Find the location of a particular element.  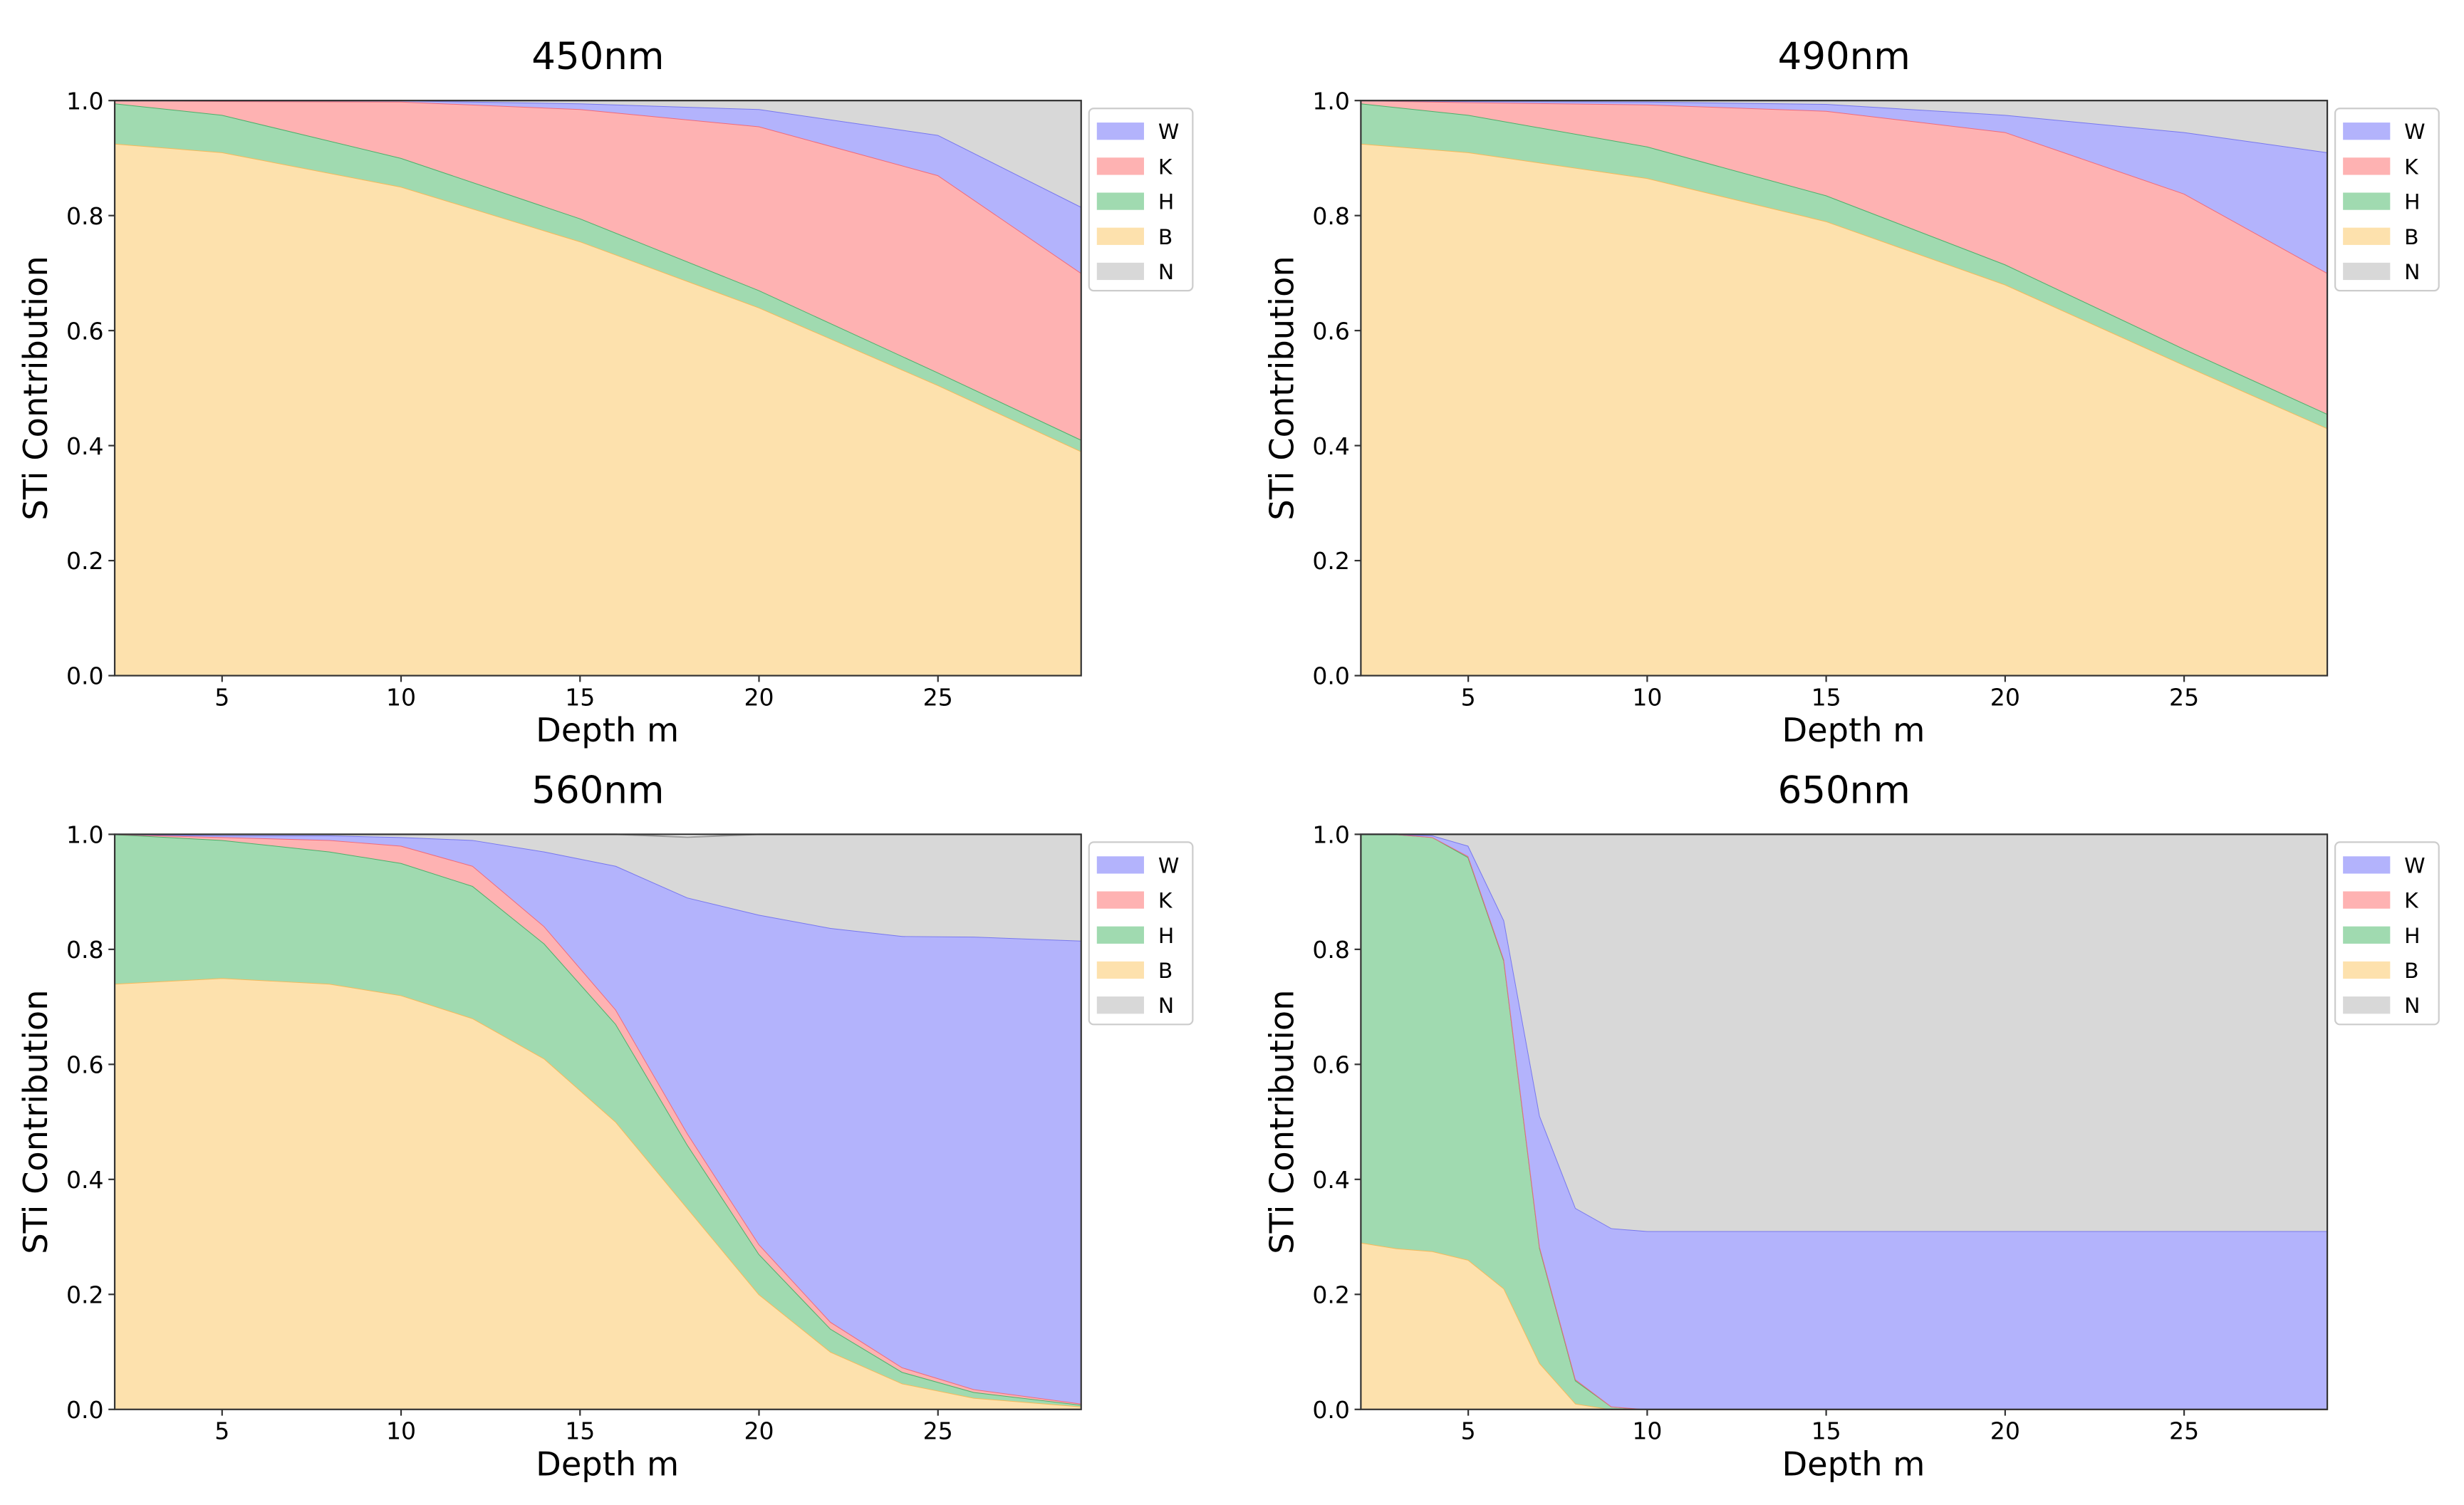

chart-title: 490nm is located at coordinates (1844, 57).